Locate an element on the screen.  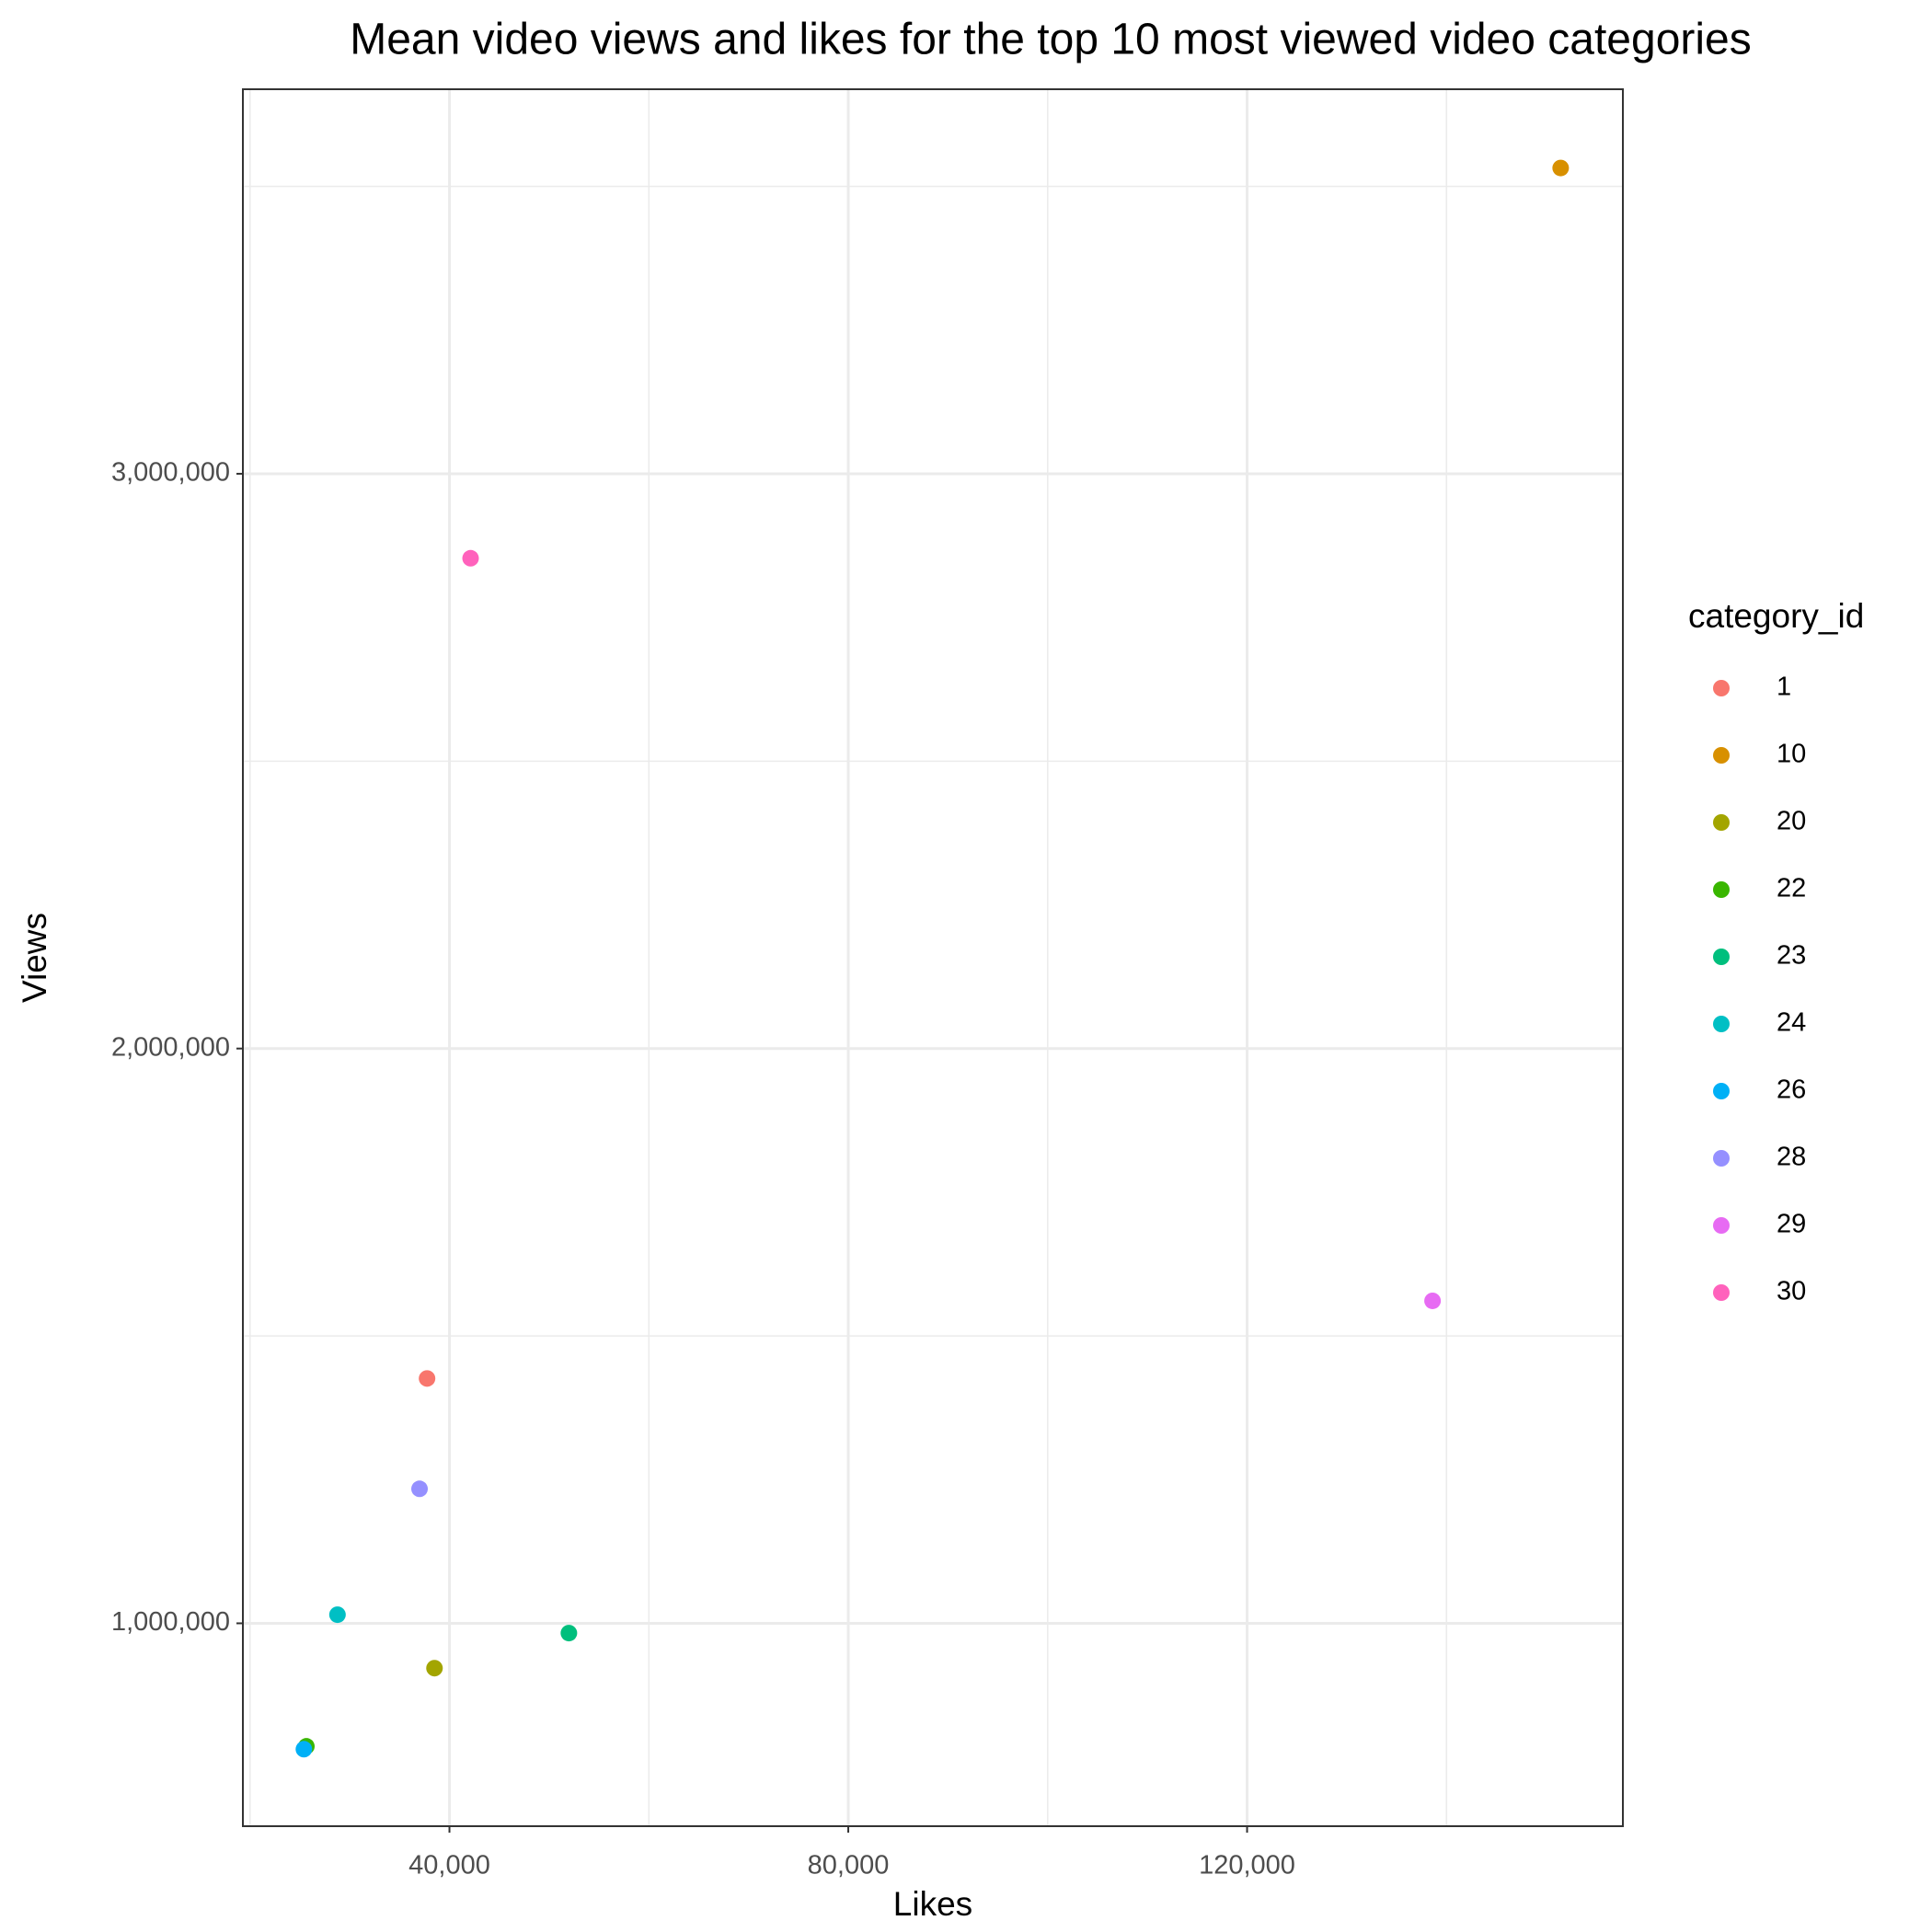
y-tick-label: 2,000,000 is located at coordinates (170, 1047).